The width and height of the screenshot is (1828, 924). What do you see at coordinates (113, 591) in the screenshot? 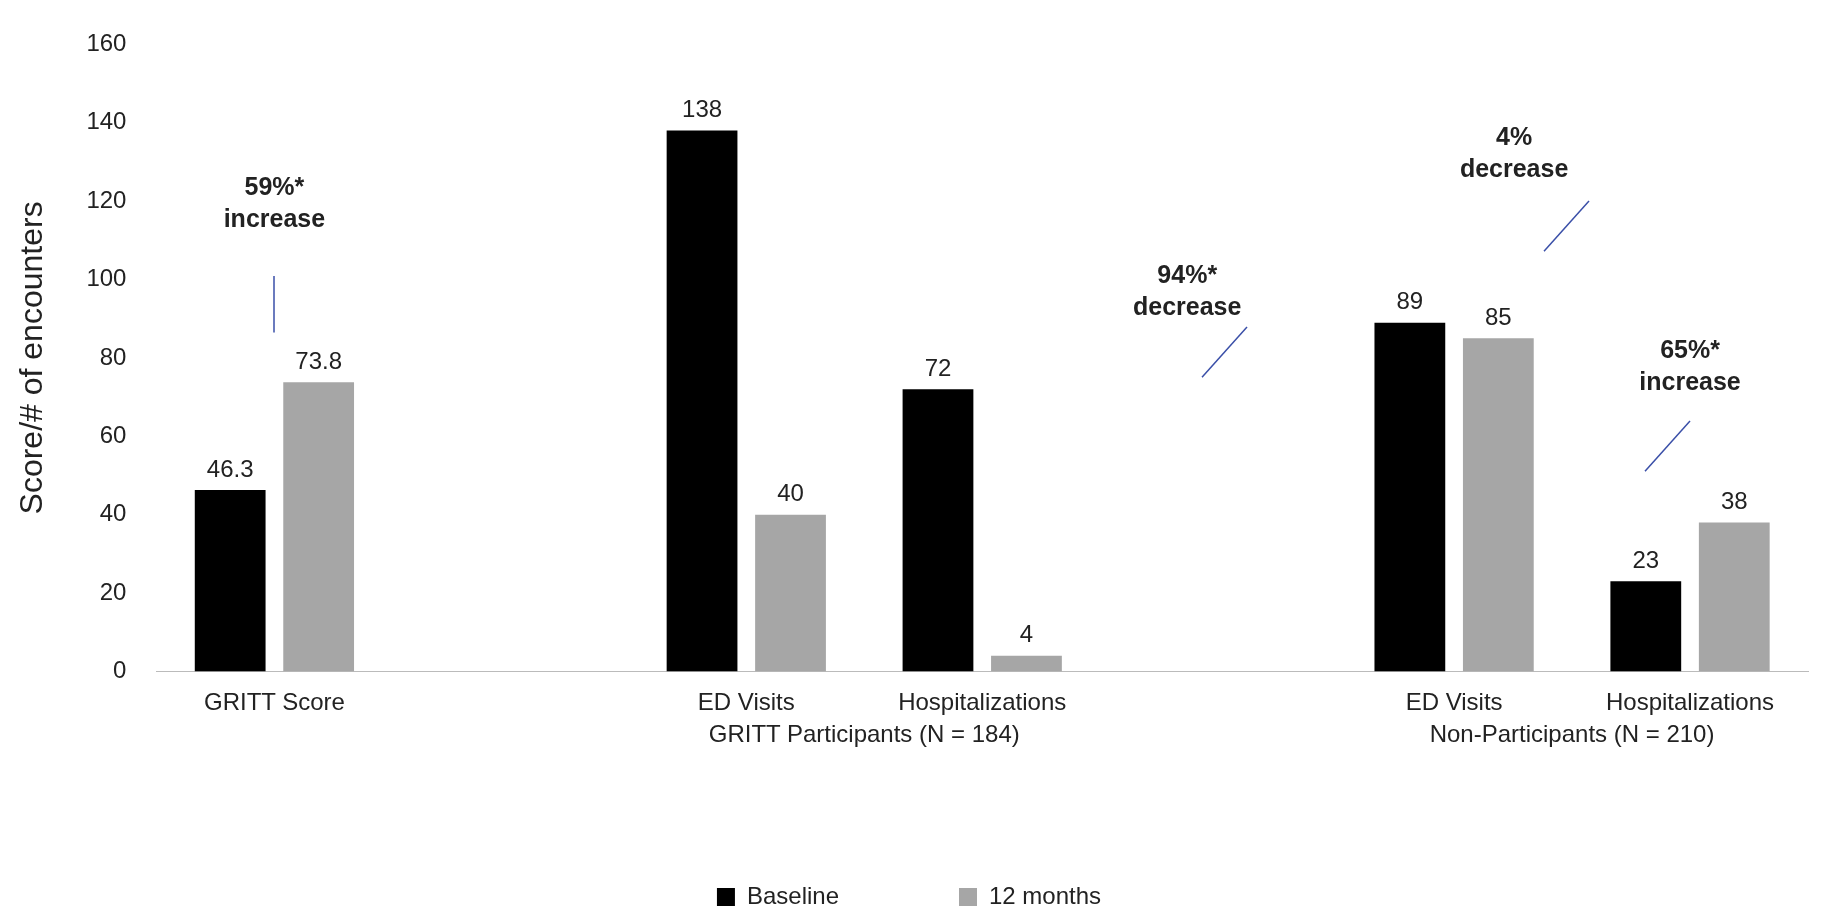
I see `y-tick-label: 20` at bounding box center [113, 591].